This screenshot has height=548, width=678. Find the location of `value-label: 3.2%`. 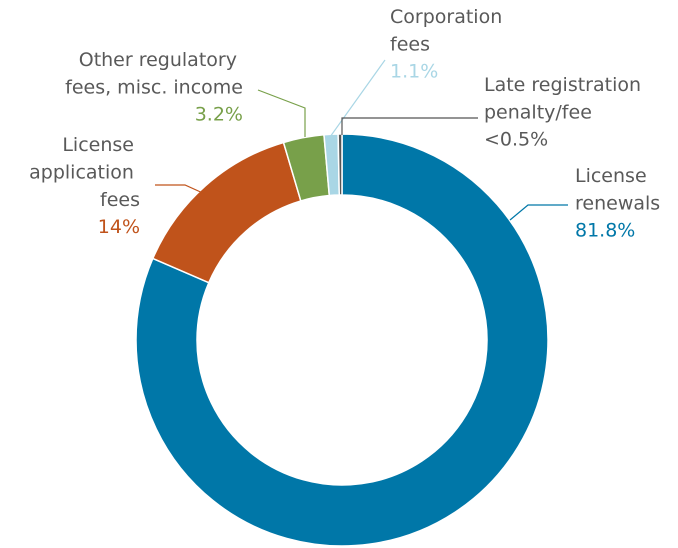

value-label: 3.2% is located at coordinates (219, 115).